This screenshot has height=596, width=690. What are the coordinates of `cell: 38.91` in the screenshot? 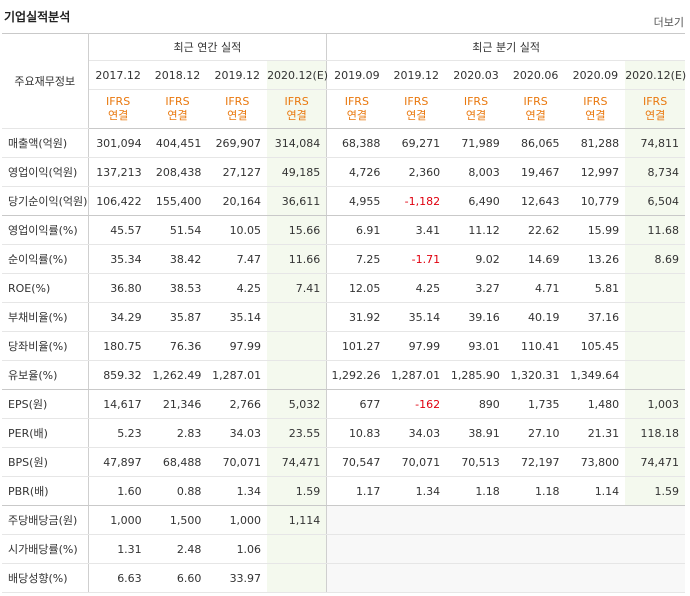 It's located at (476, 433).